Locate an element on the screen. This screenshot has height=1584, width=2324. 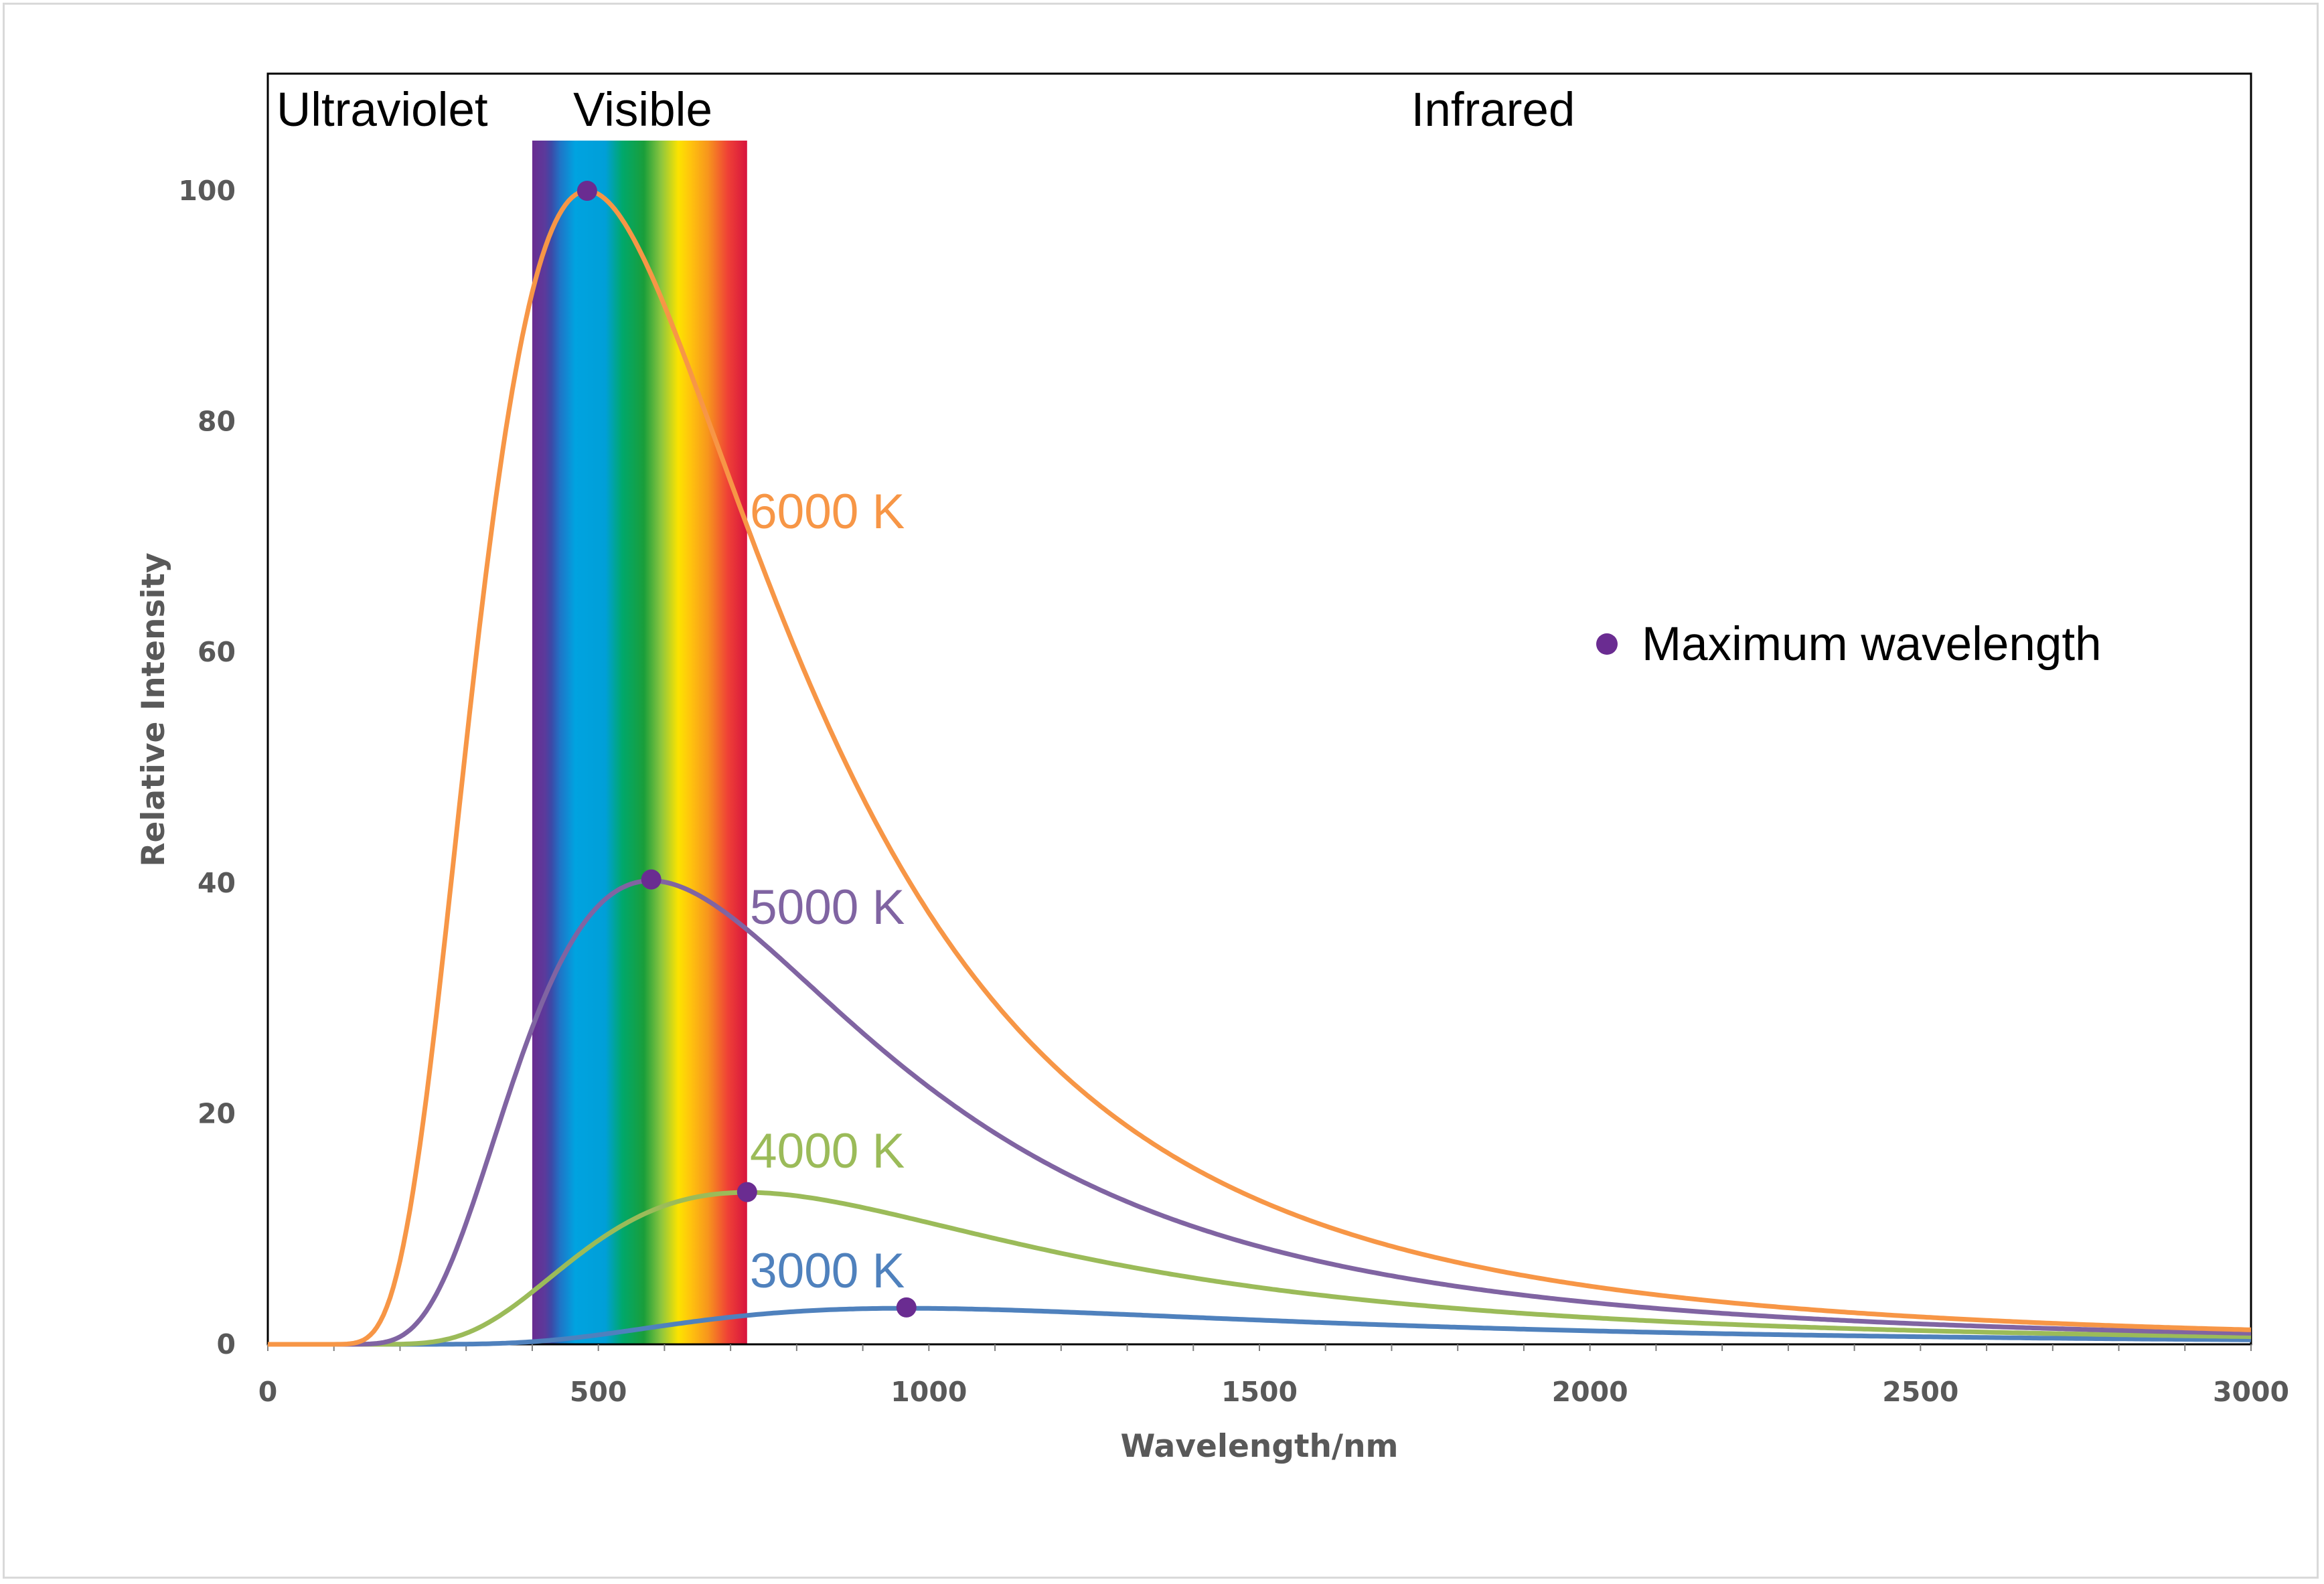
y-axis: 0 20 40 60 80 100 is located at coordinates (207, 767).